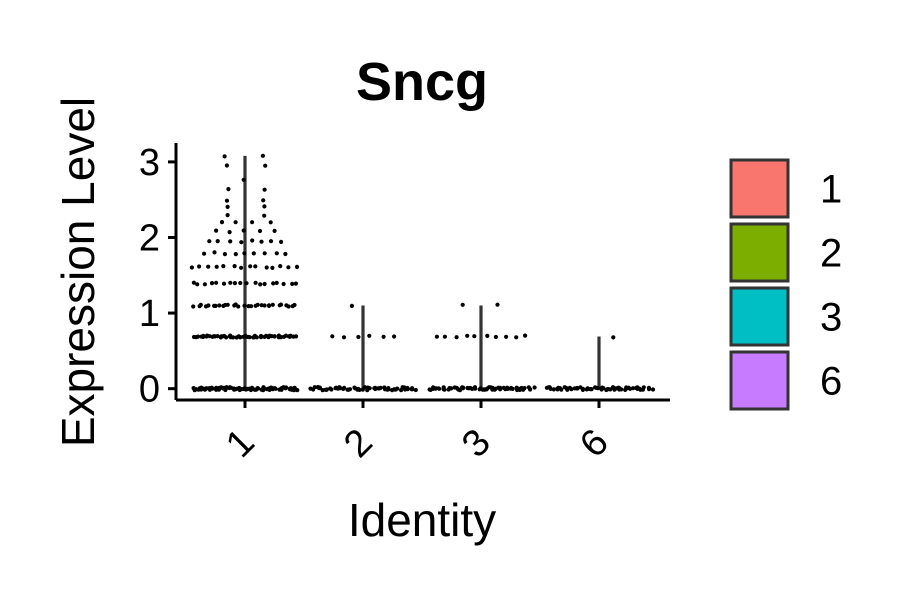 This screenshot has width=900, height=600. Describe the element at coordinates (78, 272) in the screenshot. I see `y-axis-title: Expression Level` at that location.